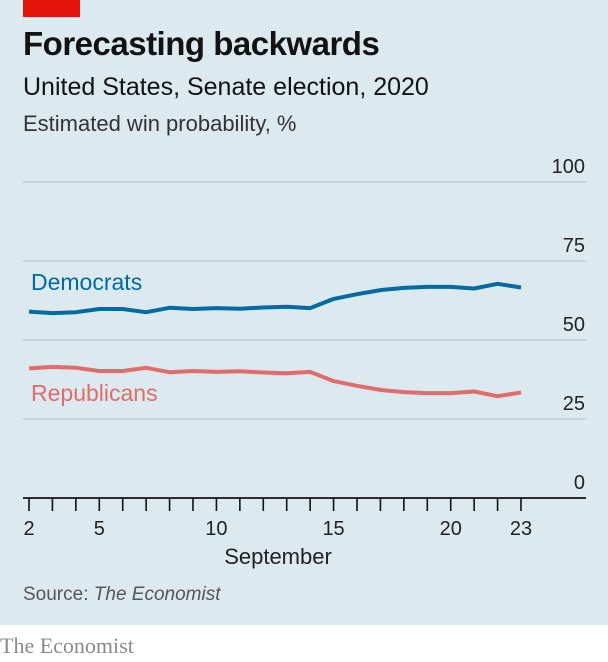 The height and width of the screenshot is (662, 608). I want to click on chart-title: Forecasting backwards, so click(201, 43).